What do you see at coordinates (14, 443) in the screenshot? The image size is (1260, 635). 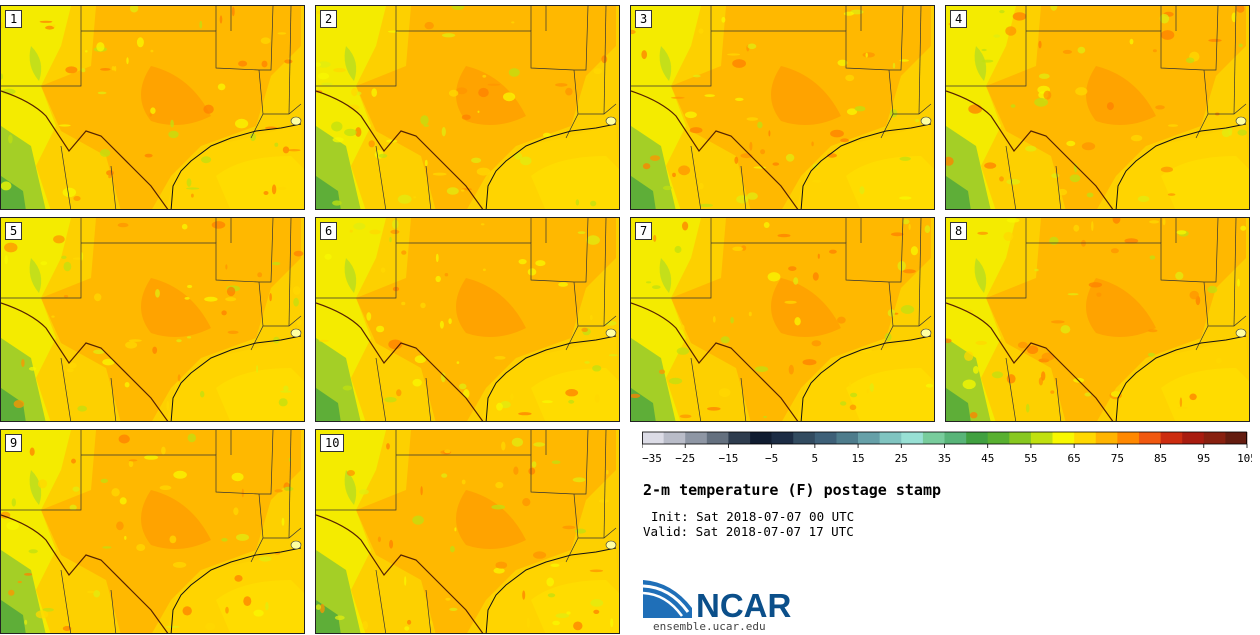 I see `member-number-label: 9` at bounding box center [14, 443].